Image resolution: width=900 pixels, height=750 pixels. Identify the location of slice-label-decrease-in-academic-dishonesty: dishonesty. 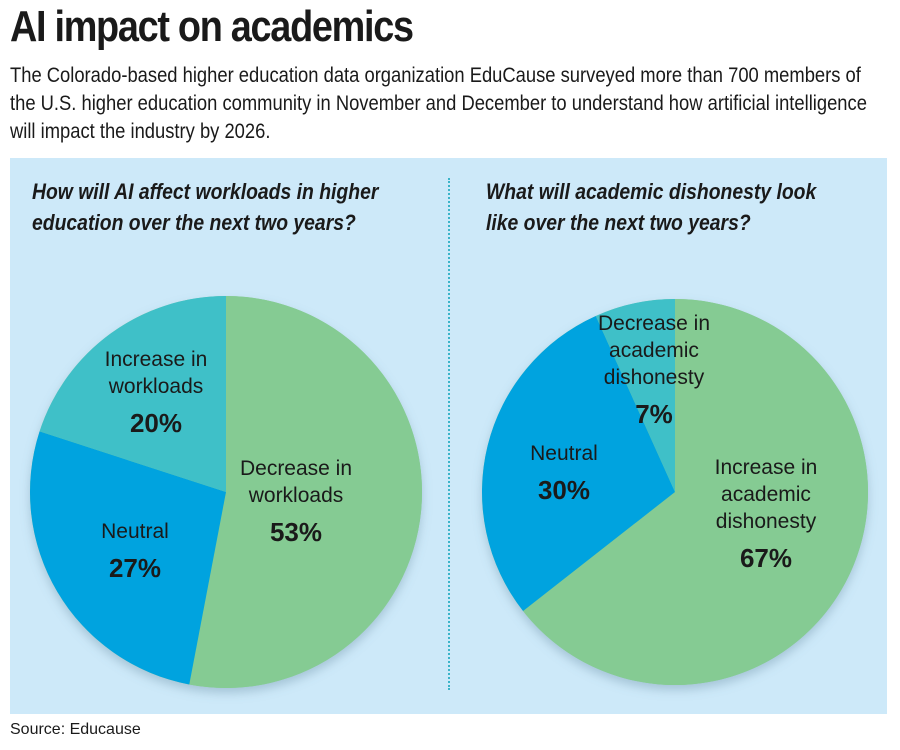
(654, 377).